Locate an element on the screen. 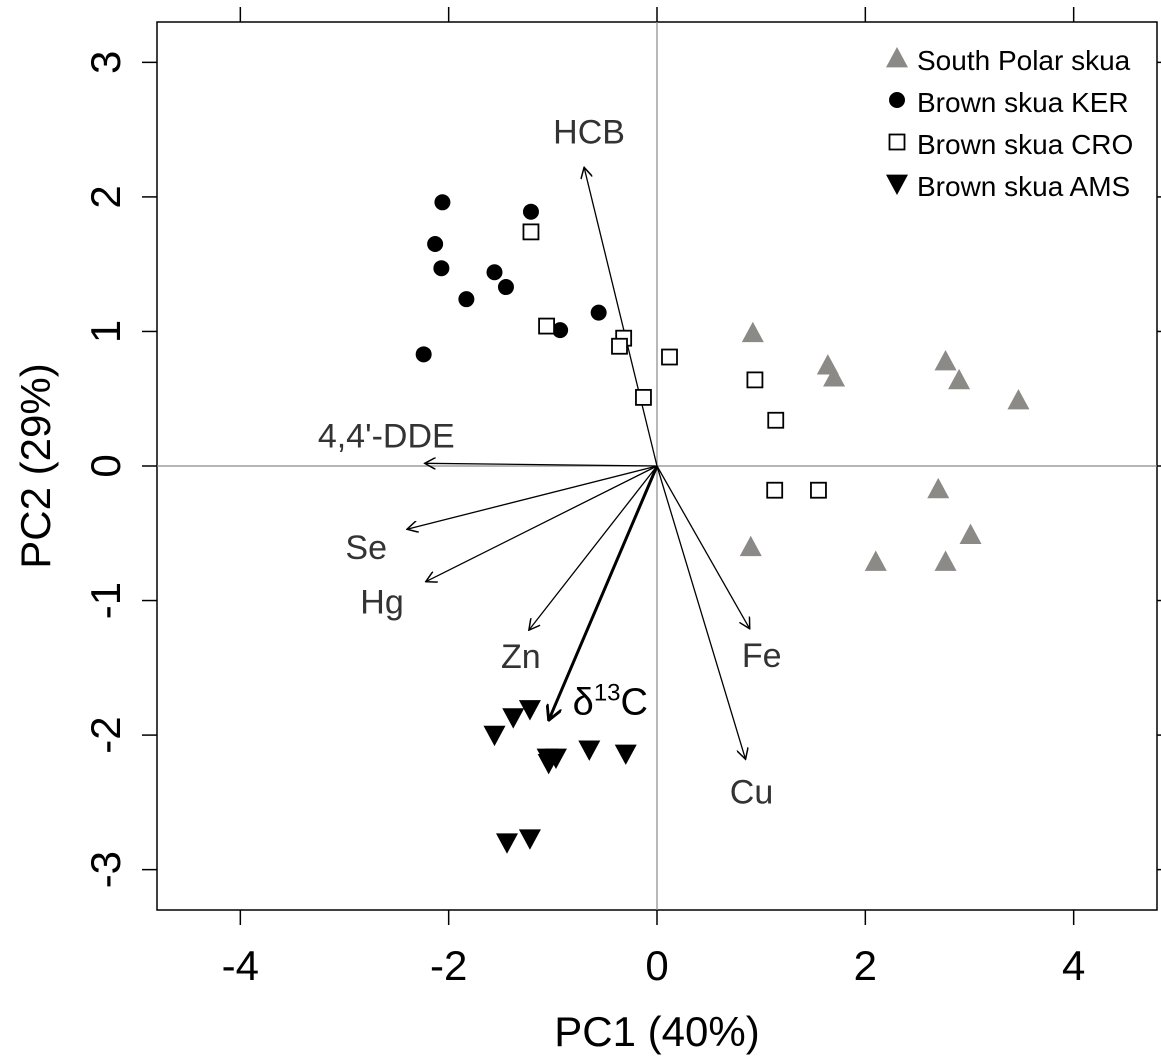 This screenshot has height=1063, width=1161. x-tick-label: 2 is located at coordinates (865, 965).